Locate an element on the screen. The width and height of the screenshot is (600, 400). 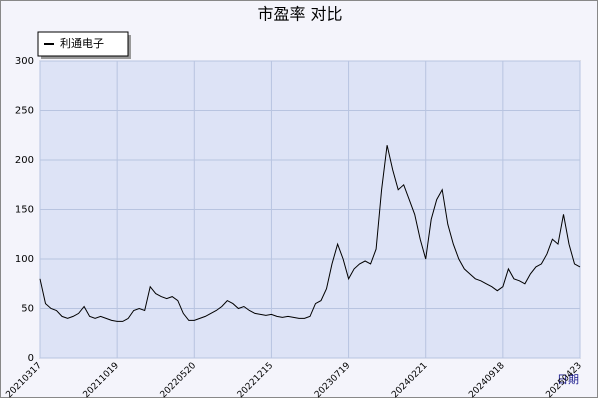
y-tick-label: 300 is located at coordinates (24, 61).